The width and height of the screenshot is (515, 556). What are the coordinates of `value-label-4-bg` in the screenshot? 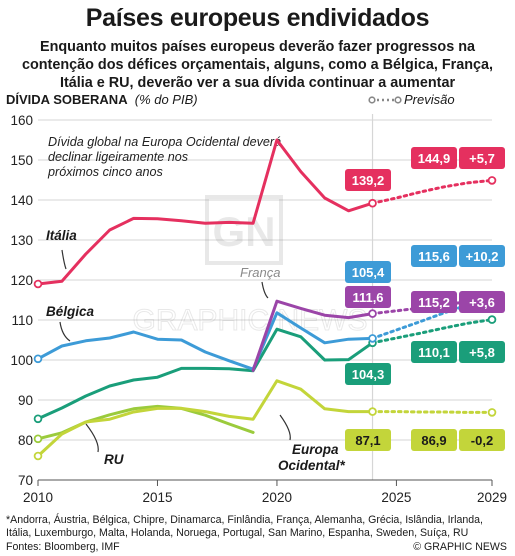 It's located at (368, 440).